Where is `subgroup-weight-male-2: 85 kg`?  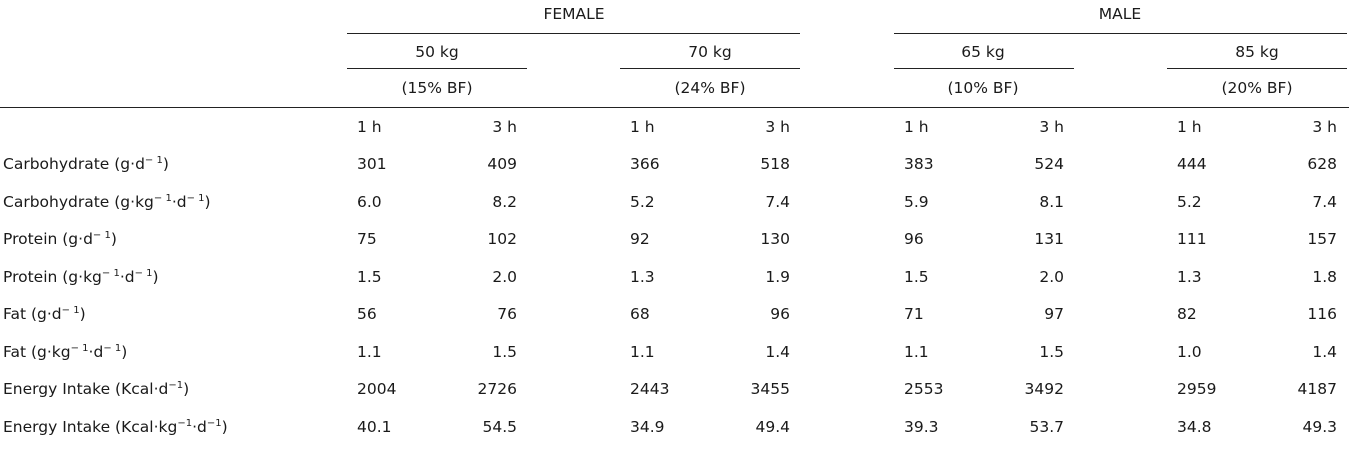
subgroup-weight-male-2: 85 kg is located at coordinates (1257, 52).